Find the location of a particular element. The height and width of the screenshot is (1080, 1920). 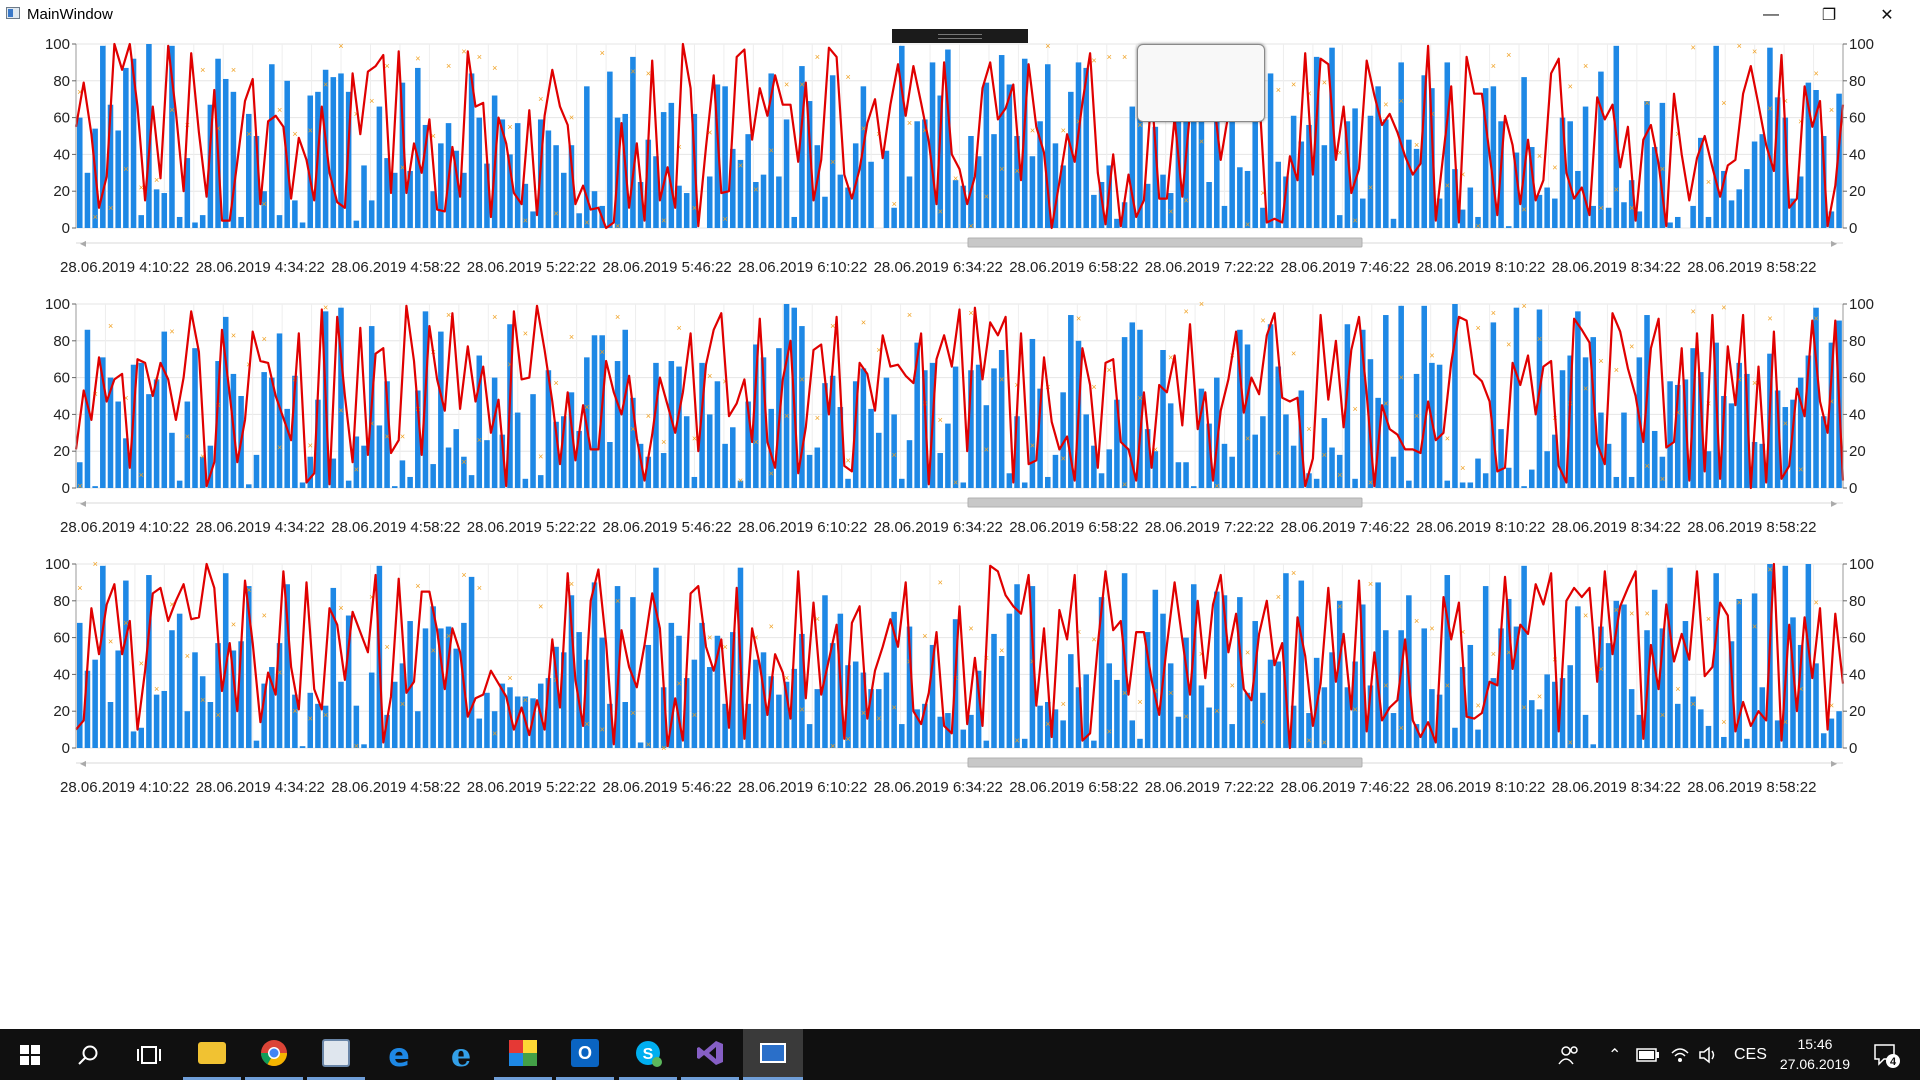

file-explorer-icon is located at coordinates (212, 1054).